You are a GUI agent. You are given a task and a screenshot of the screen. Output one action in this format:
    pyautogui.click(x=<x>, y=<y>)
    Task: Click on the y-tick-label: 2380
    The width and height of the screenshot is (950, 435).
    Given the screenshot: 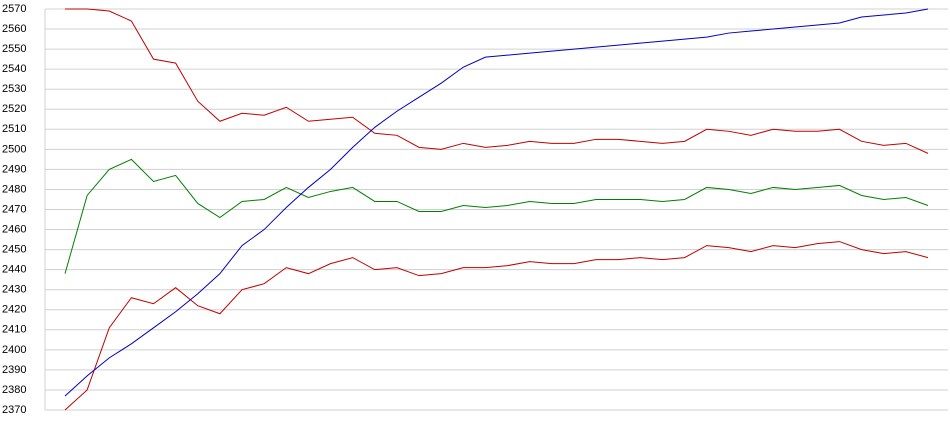 What is the action you would take?
    pyautogui.click(x=14, y=390)
    